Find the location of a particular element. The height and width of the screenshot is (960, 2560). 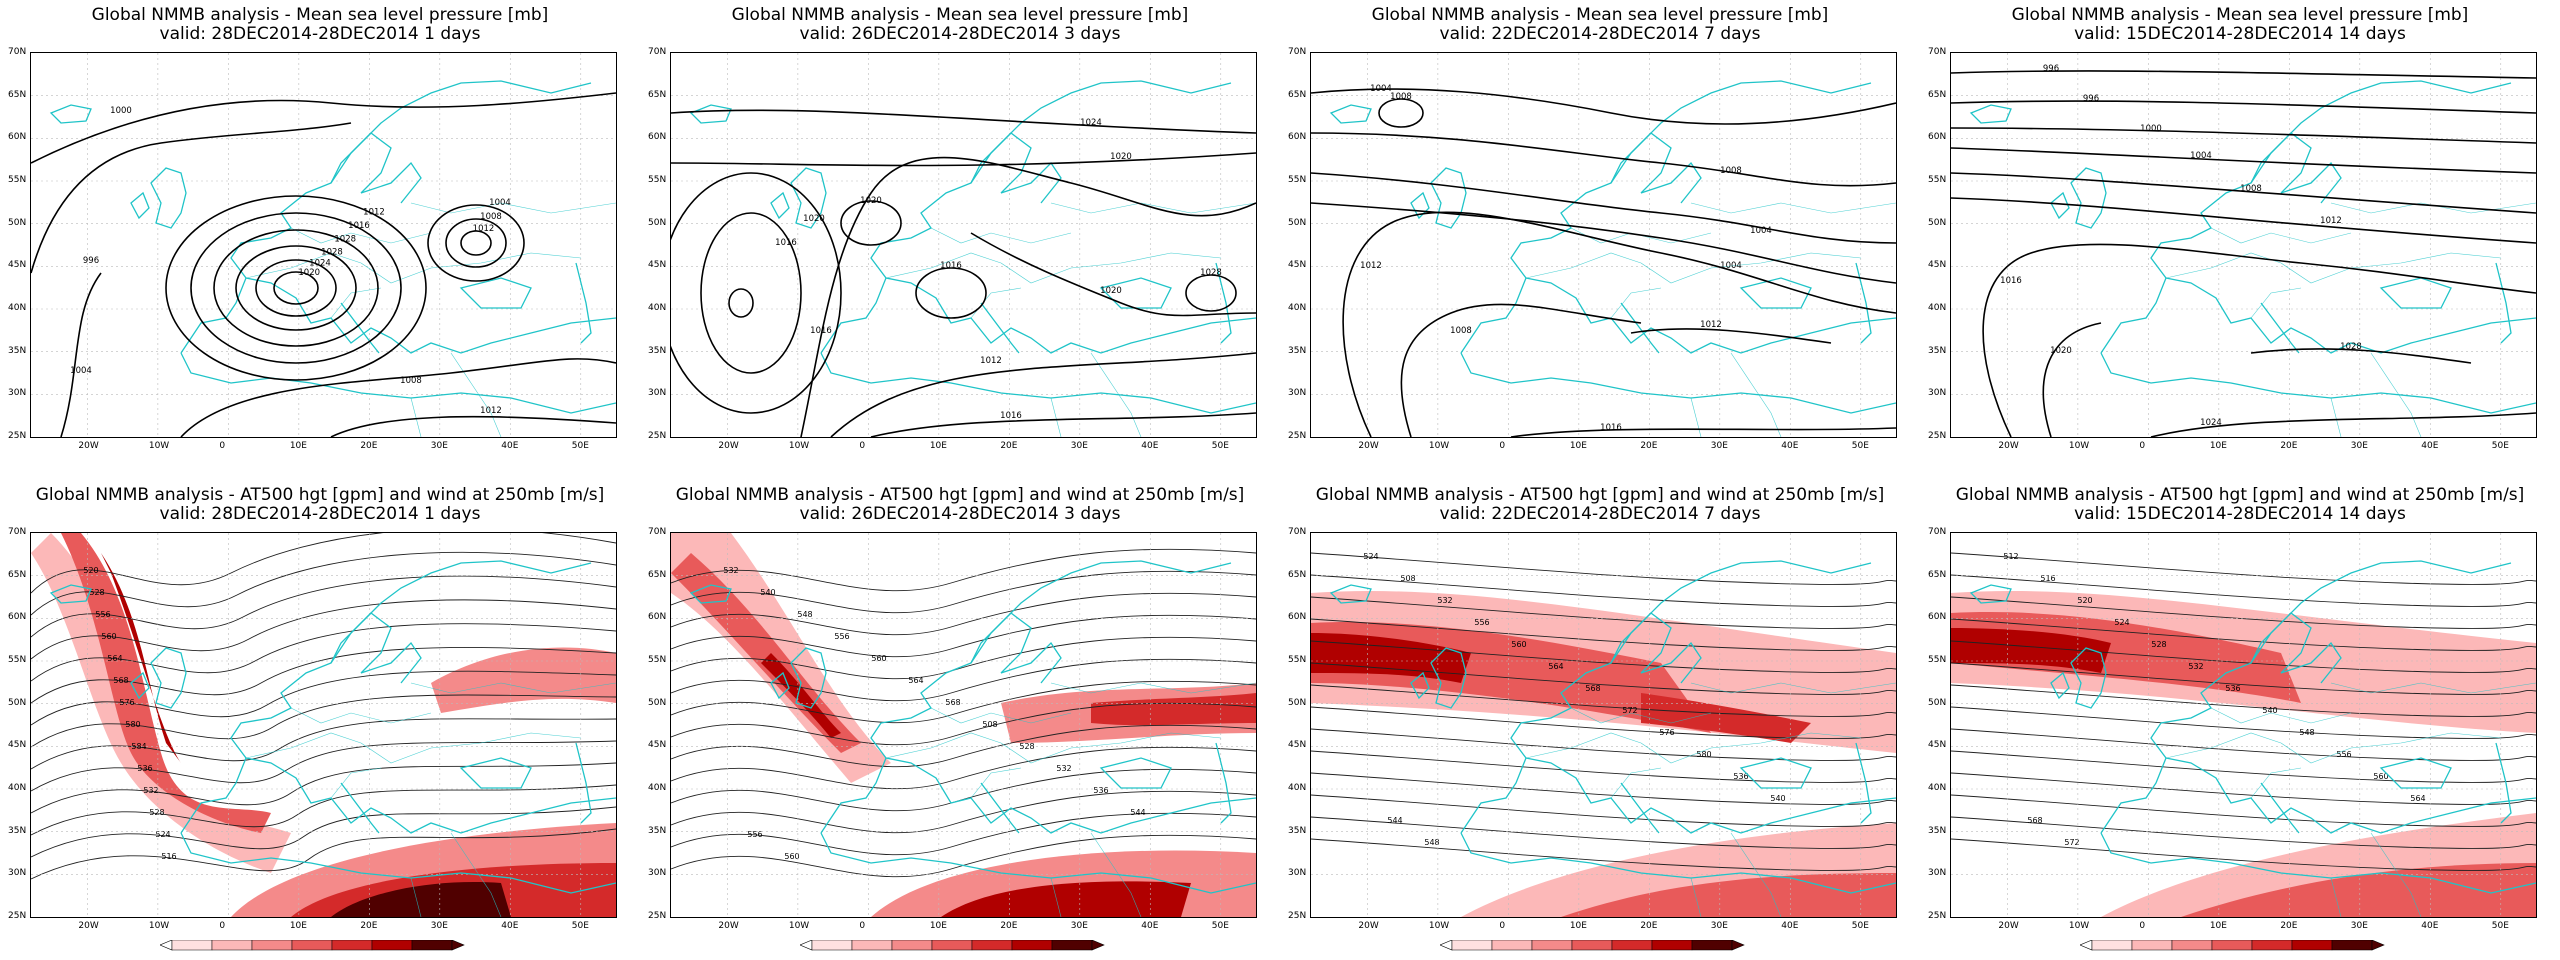

contour-label: 508 is located at coordinates (1407, 578).